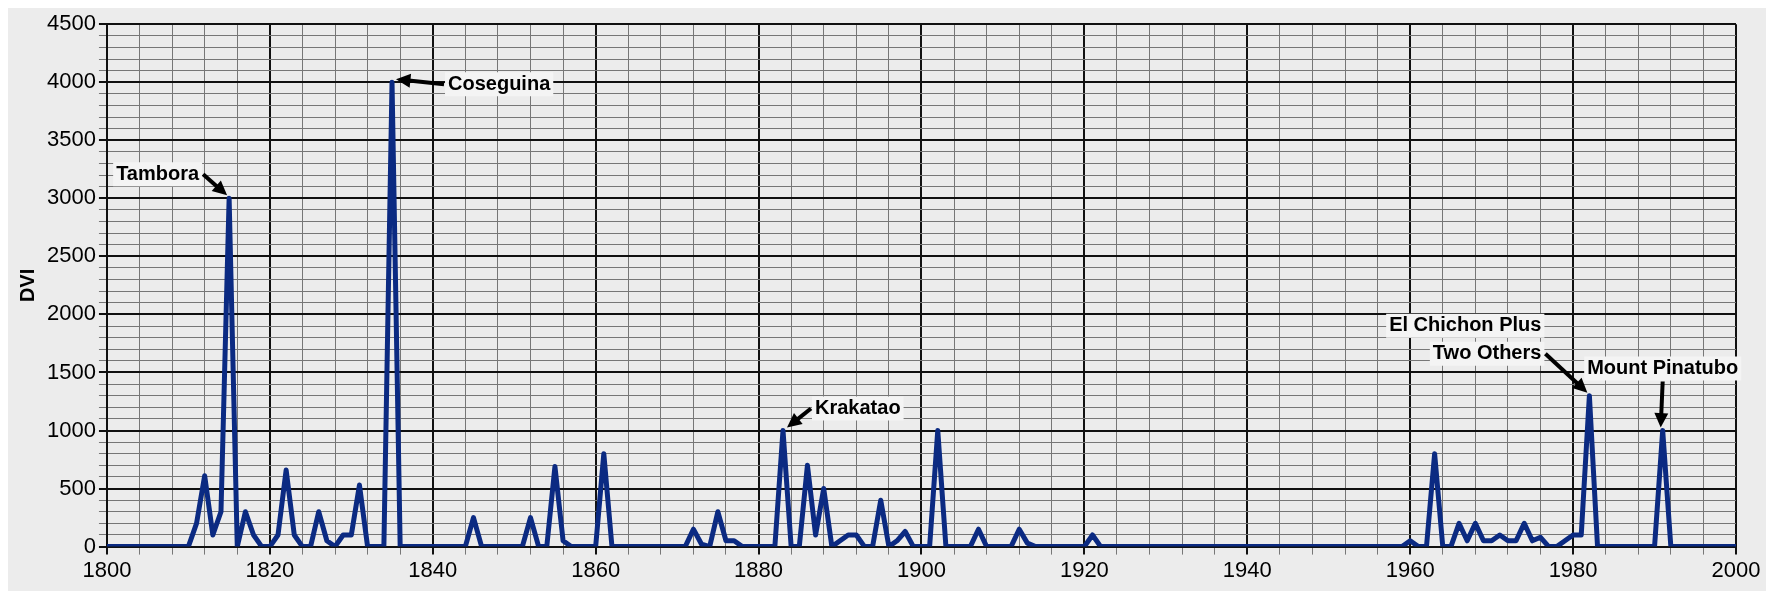  I want to click on annotation: Coseguina, so click(500, 82).